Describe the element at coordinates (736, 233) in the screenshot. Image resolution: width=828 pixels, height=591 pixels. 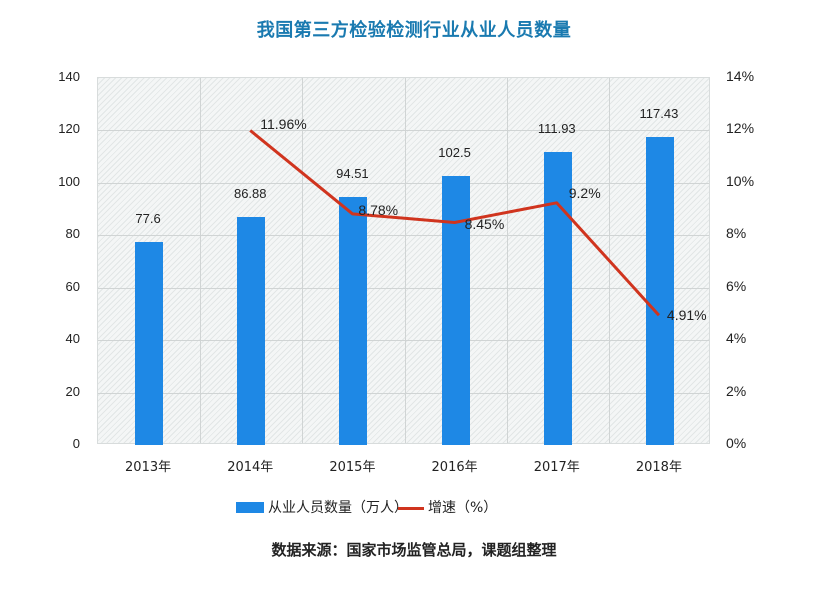
I see `y2-tick-label: 8%` at that location.